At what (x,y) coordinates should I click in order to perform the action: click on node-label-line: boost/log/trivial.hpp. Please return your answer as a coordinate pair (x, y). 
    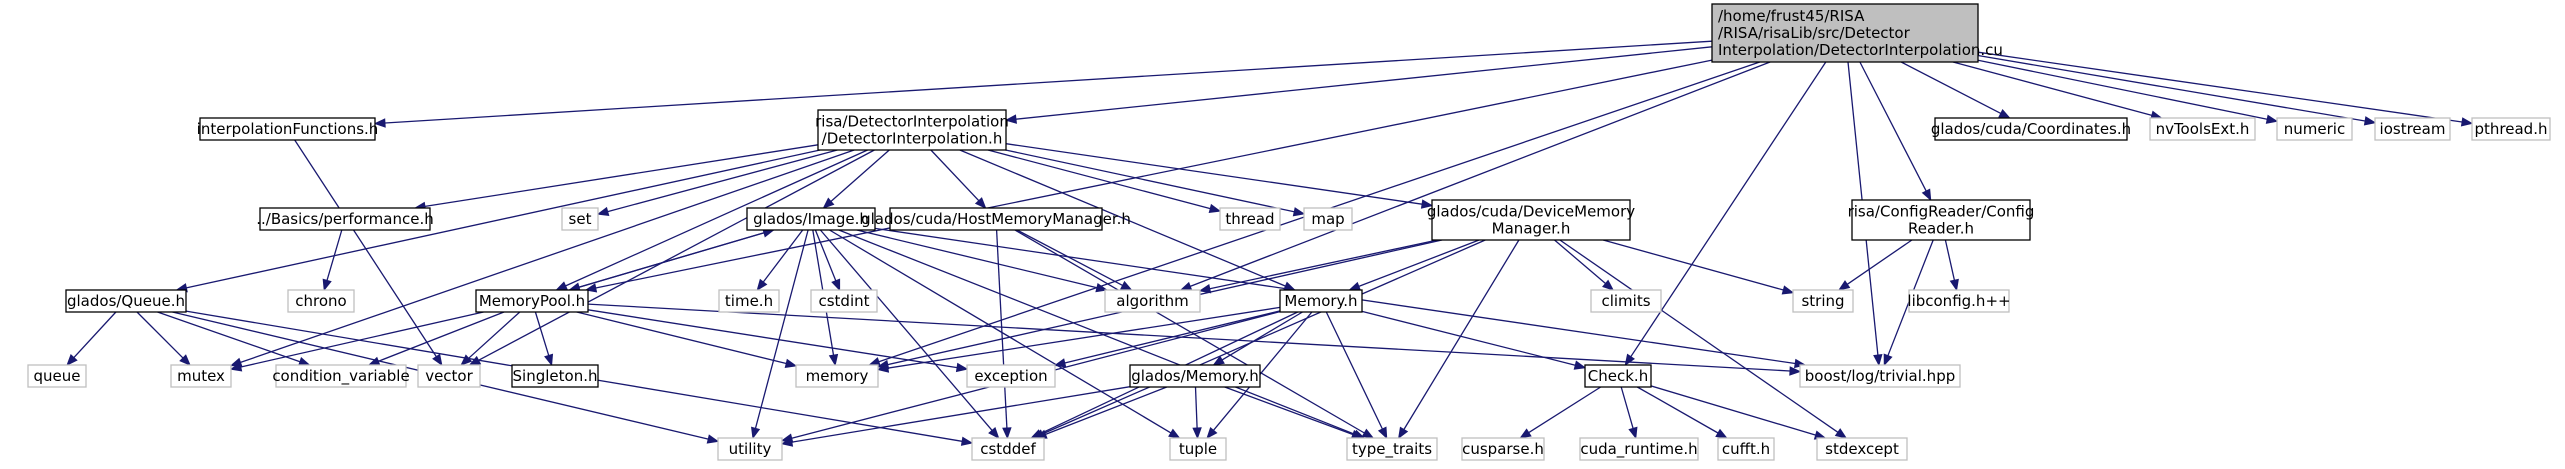
    Looking at the image, I should click on (1880, 376).